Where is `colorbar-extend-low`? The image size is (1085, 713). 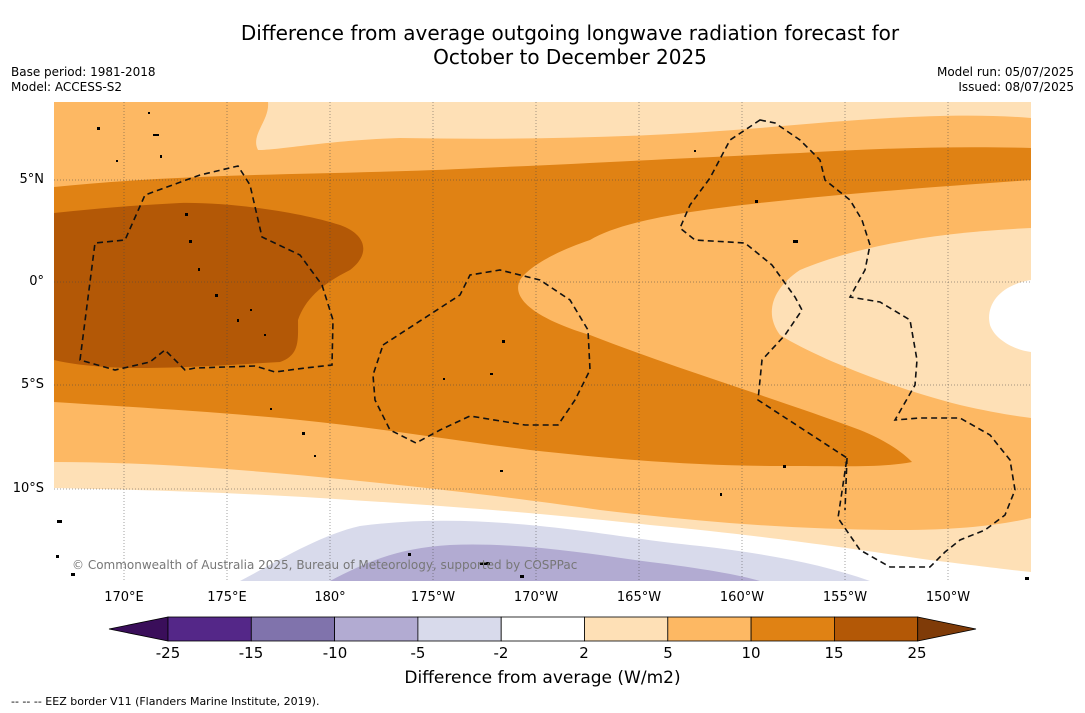 colorbar-extend-low is located at coordinates (138, 629).